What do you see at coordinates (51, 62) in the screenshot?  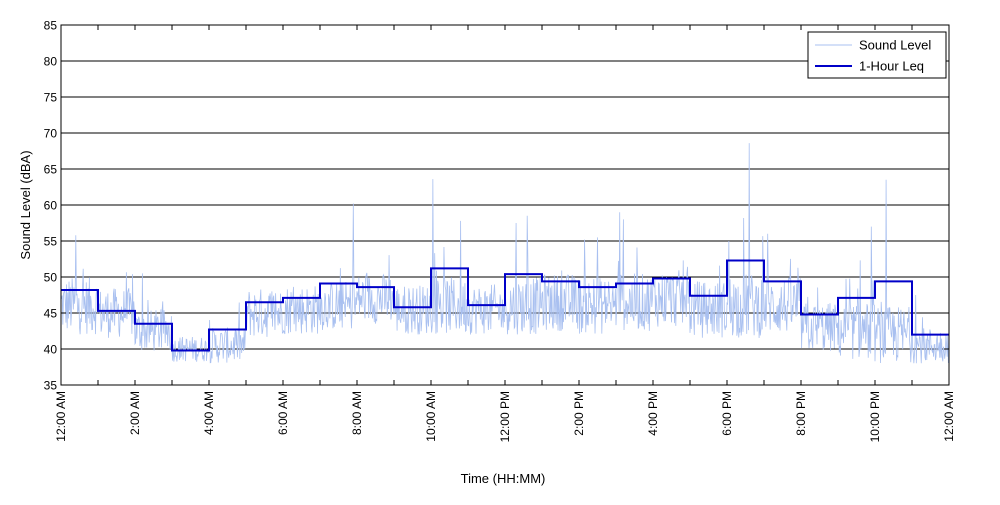 I see `y-tick-label: 80` at bounding box center [51, 62].